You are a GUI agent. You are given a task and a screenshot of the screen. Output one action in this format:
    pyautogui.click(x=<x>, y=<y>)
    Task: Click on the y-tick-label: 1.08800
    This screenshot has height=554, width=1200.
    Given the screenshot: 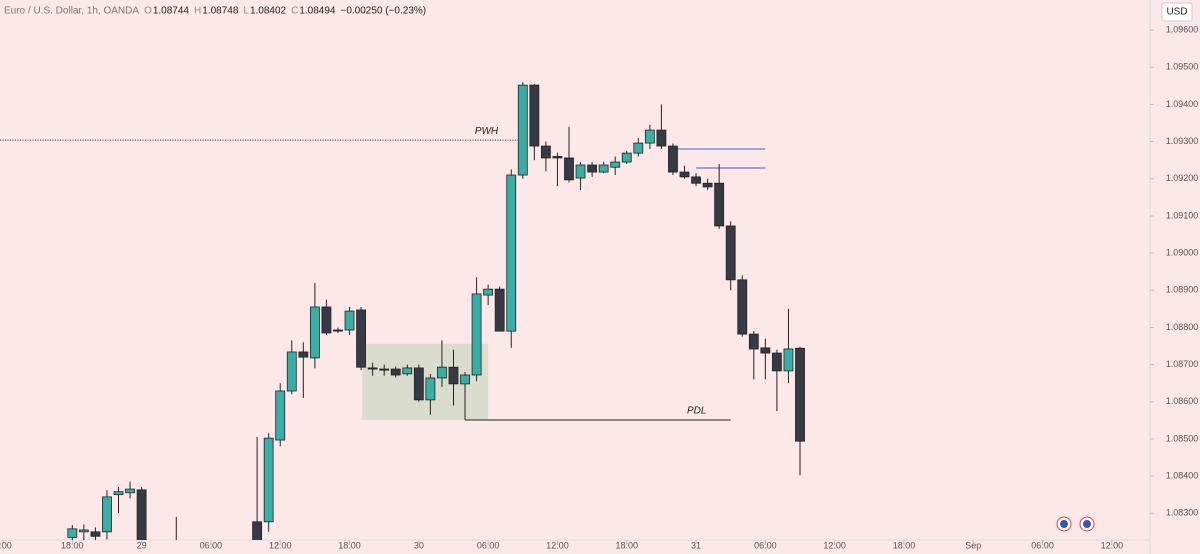 What is the action you would take?
    pyautogui.click(x=1182, y=327)
    